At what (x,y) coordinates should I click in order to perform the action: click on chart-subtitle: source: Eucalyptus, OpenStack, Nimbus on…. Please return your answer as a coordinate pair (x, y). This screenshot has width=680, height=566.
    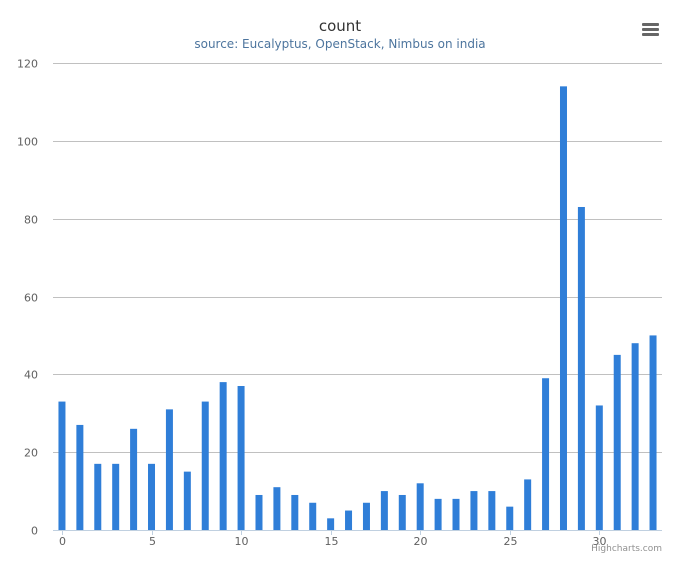
    Looking at the image, I should click on (340, 44).